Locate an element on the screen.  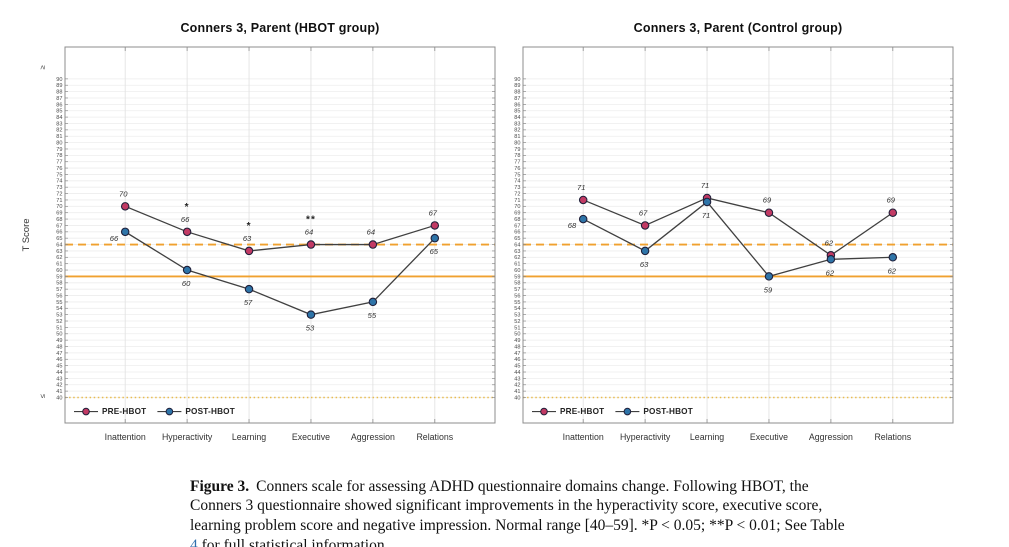
point-post-hbot-relations is located at coordinates (893, 257).